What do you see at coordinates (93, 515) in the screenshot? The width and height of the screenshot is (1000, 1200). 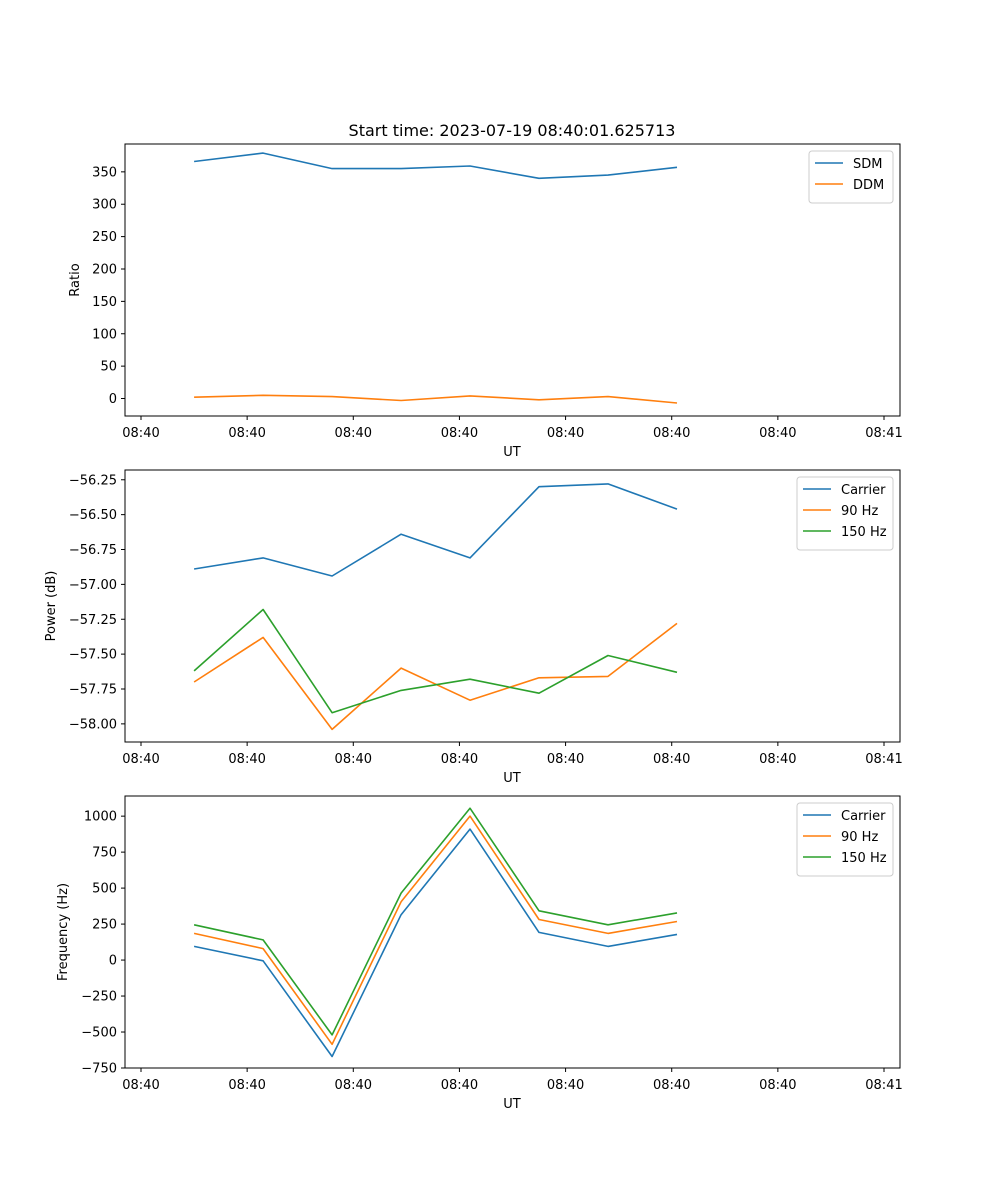 I see `y-tick-label: −56.50` at bounding box center [93, 515].